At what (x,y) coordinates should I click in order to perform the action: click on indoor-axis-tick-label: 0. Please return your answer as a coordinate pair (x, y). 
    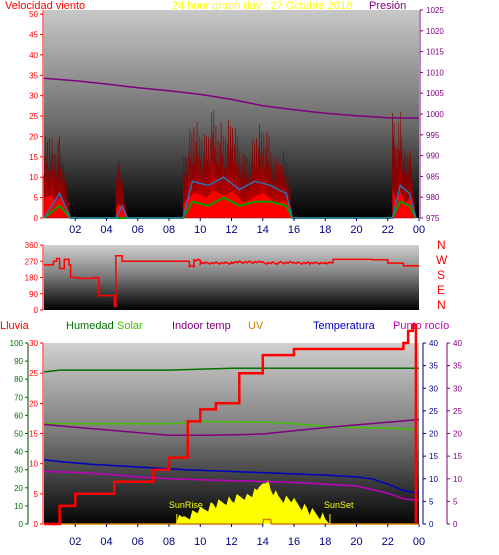
    Looking at the image, I should click on (36, 524).